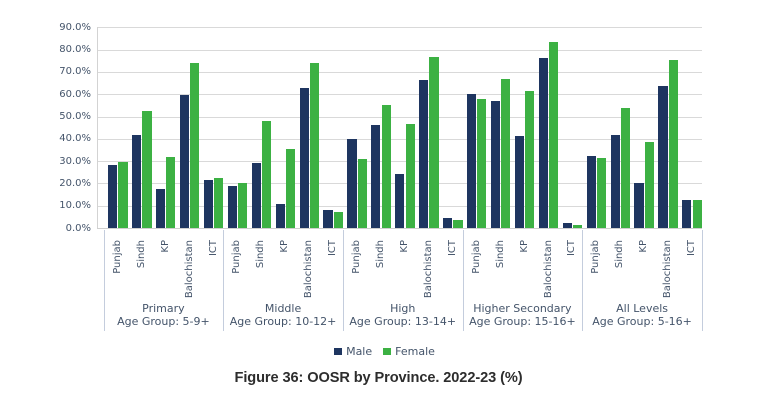 The width and height of the screenshot is (769, 406). I want to click on y-axis-tick-label: 60.0%, so click(75, 94).